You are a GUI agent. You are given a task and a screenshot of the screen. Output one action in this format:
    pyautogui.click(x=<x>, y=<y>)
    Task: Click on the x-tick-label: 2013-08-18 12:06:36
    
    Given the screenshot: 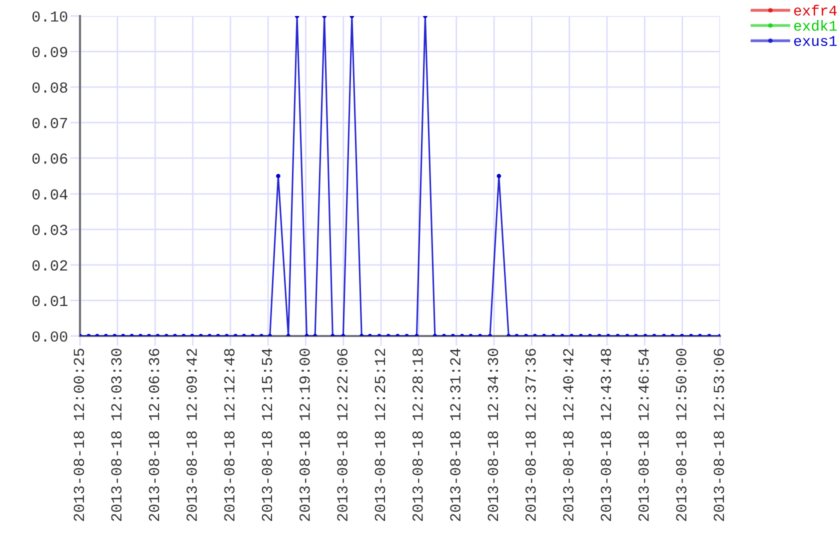 What is the action you would take?
    pyautogui.click(x=154, y=434)
    